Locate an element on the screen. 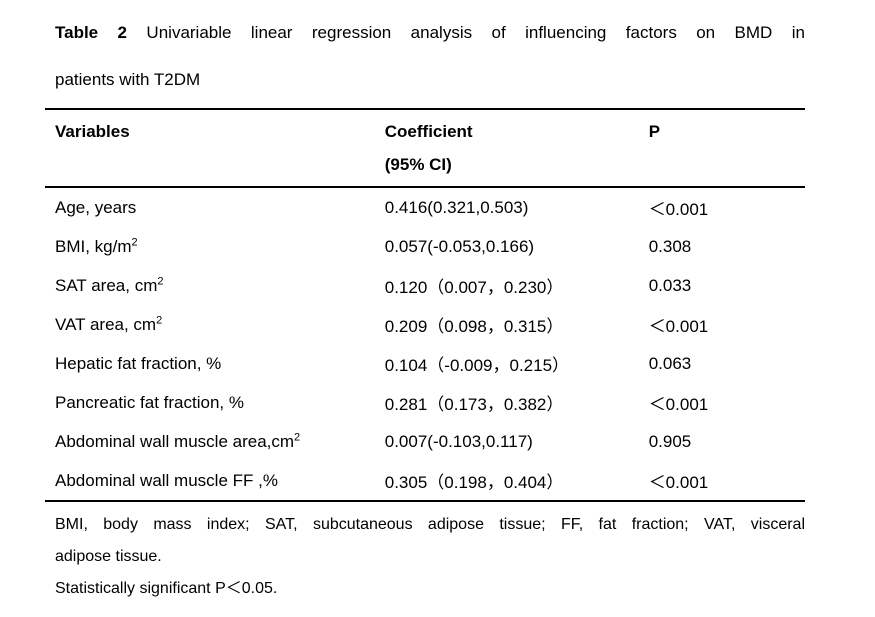 This screenshot has width=875, height=617. table-row: VAT area, cm2 0.209（0.098，0.315） ＜0.001 is located at coordinates (425, 324).